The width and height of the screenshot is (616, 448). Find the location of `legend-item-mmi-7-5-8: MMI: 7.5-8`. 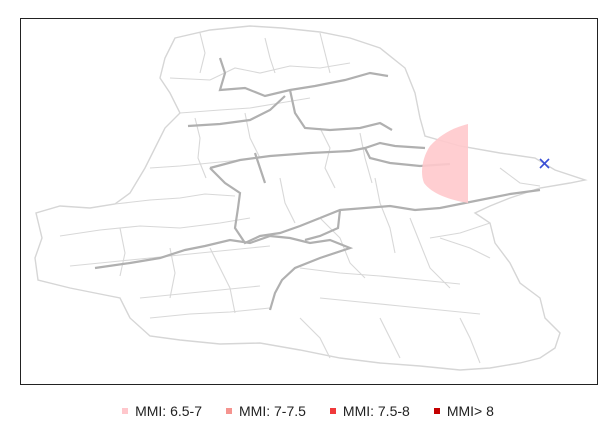

legend-item-mmi-7-5-8: MMI: 7.5-8 is located at coordinates (369, 411).